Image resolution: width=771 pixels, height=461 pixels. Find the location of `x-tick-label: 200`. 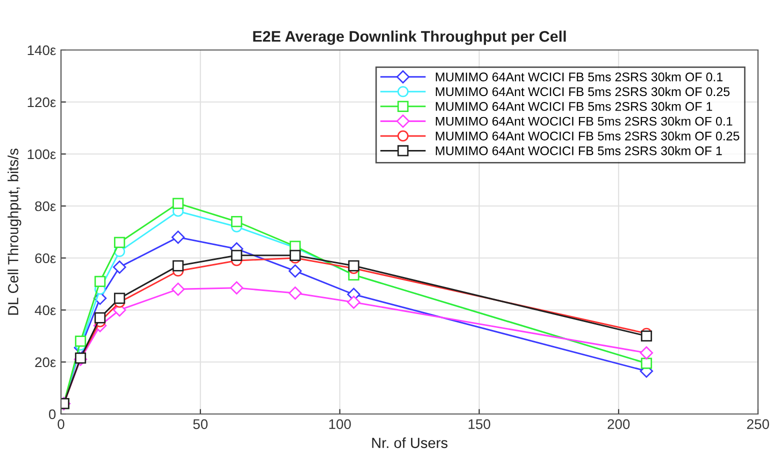

x-tick-label: 200 is located at coordinates (619, 424).